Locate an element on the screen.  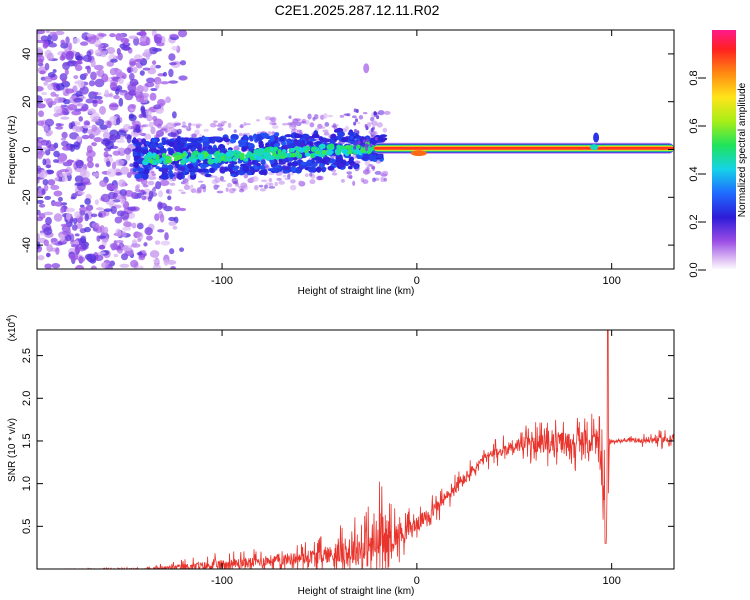
figure-title: C2E1.2025.287.12.11.R02 is located at coordinates (357, 10).